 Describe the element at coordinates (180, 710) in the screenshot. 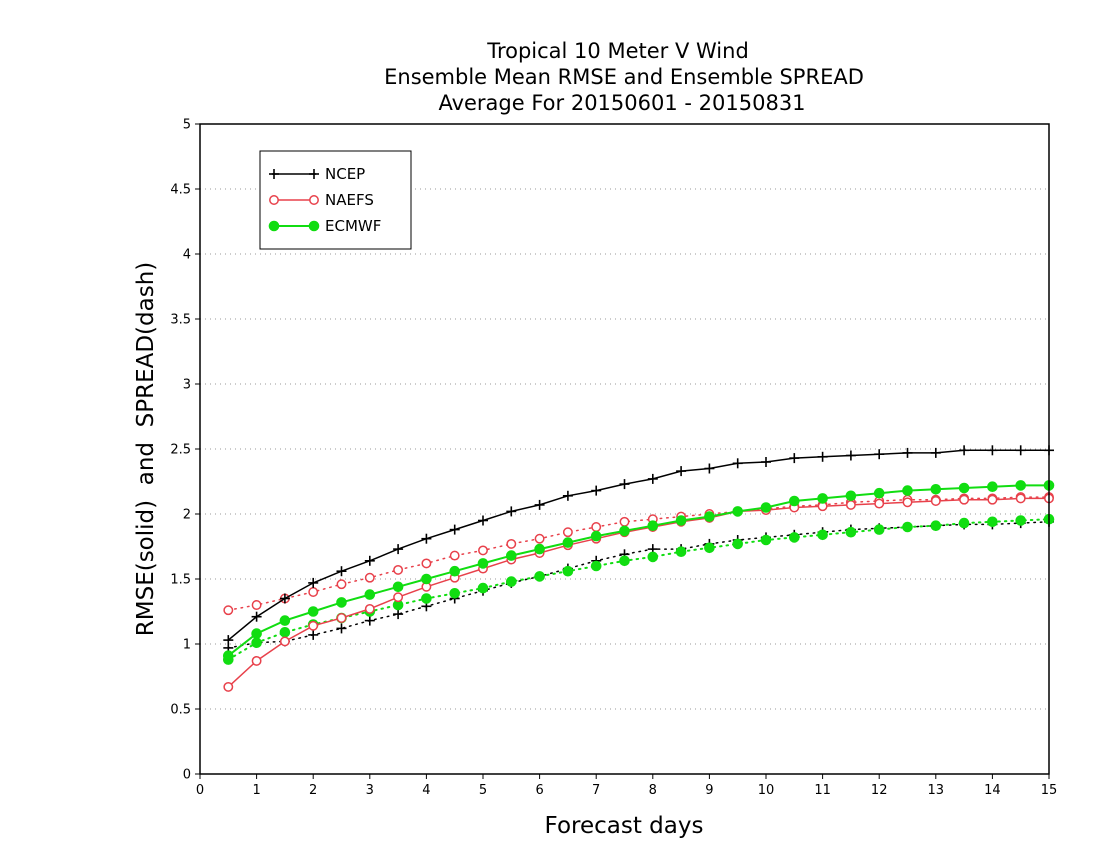

I see `y-tick-label: 0.5` at that location.